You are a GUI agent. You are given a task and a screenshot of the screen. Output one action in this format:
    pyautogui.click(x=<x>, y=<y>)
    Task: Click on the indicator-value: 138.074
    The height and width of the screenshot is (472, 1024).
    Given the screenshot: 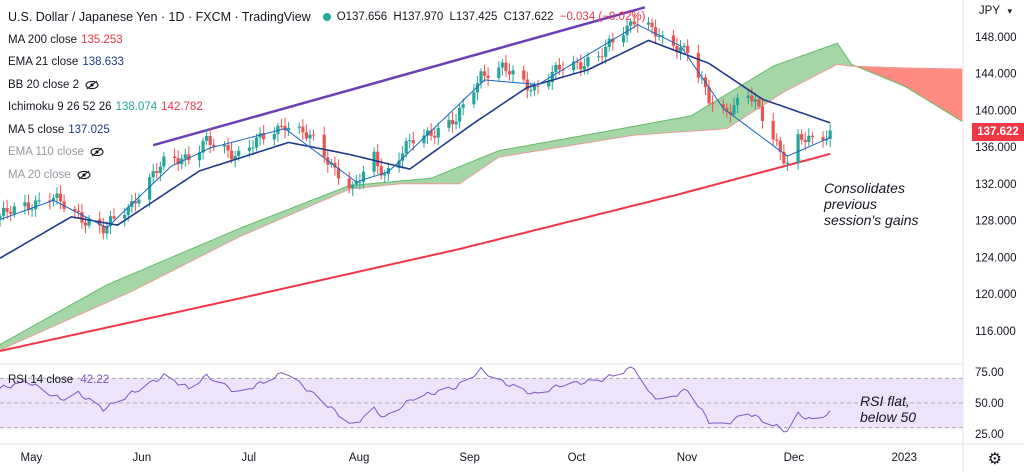 What is the action you would take?
    pyautogui.click(x=136, y=107)
    